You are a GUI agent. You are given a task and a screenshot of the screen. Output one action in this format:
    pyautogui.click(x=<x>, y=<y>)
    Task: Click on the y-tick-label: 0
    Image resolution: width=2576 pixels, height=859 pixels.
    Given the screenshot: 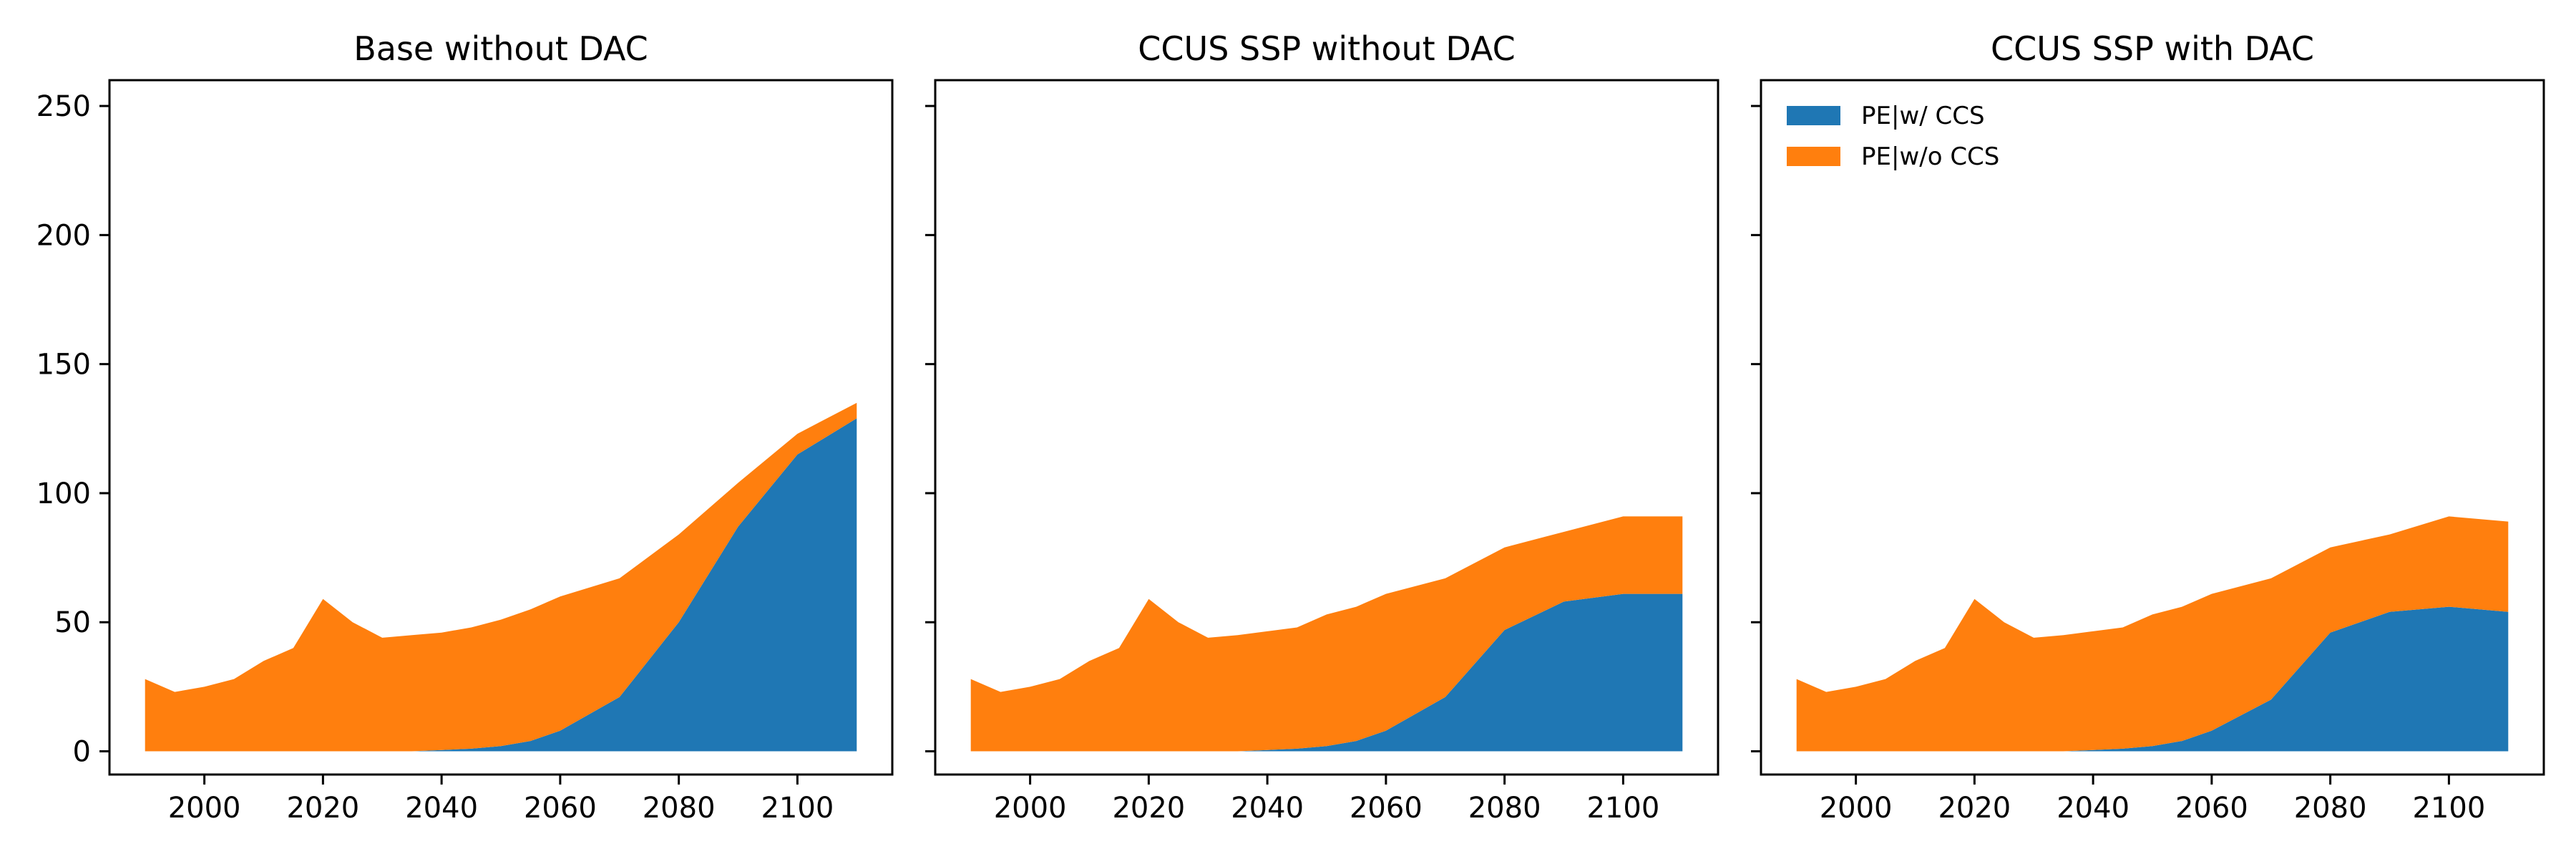 What is the action you would take?
    pyautogui.click(x=82, y=752)
    